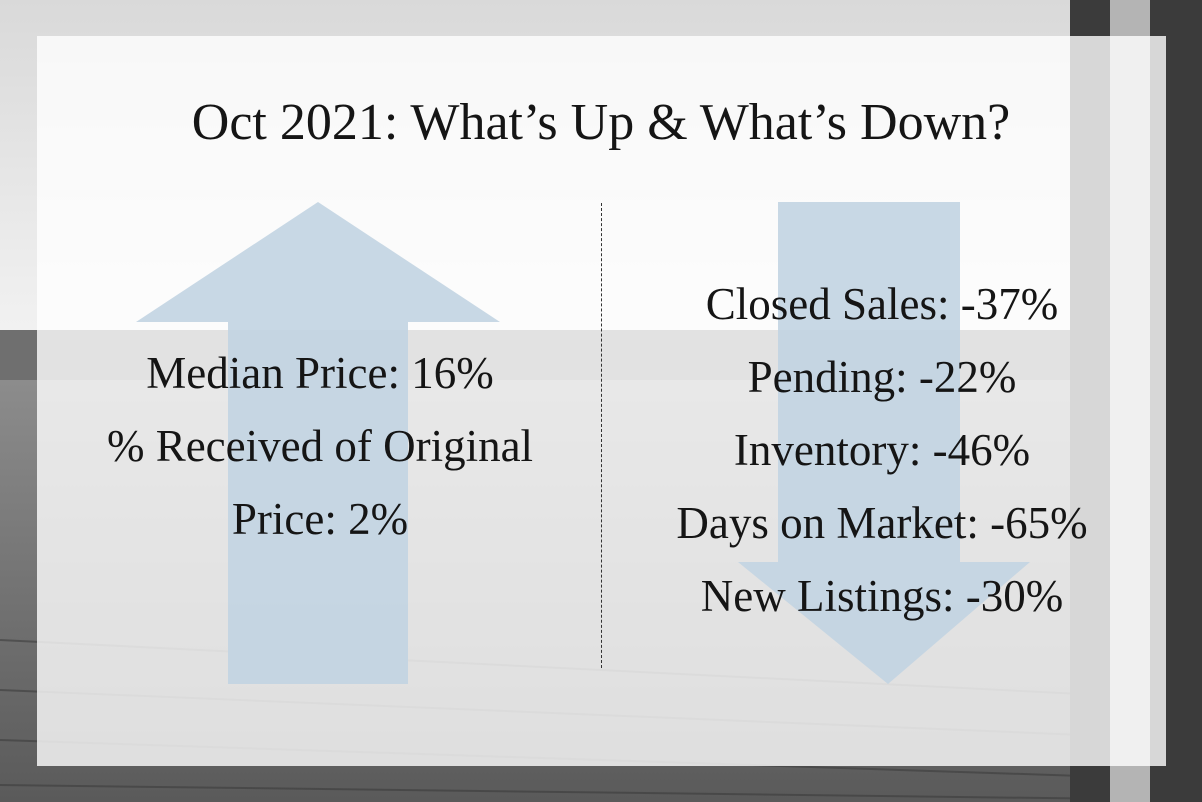 This screenshot has height=802, width=1202. What do you see at coordinates (320, 519) in the screenshot?
I see `up-stat-received-original-2: Price: 2%` at bounding box center [320, 519].